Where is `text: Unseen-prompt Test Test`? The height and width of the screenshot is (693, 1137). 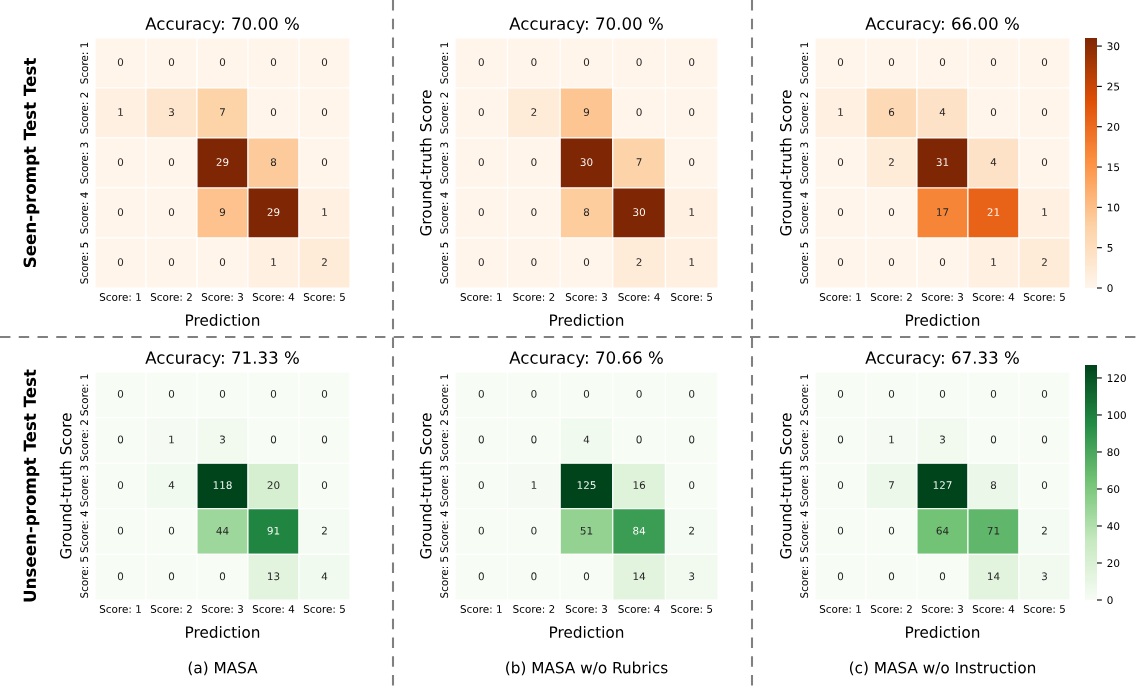 text: Unseen-prompt Test Test is located at coordinates (31, 485).